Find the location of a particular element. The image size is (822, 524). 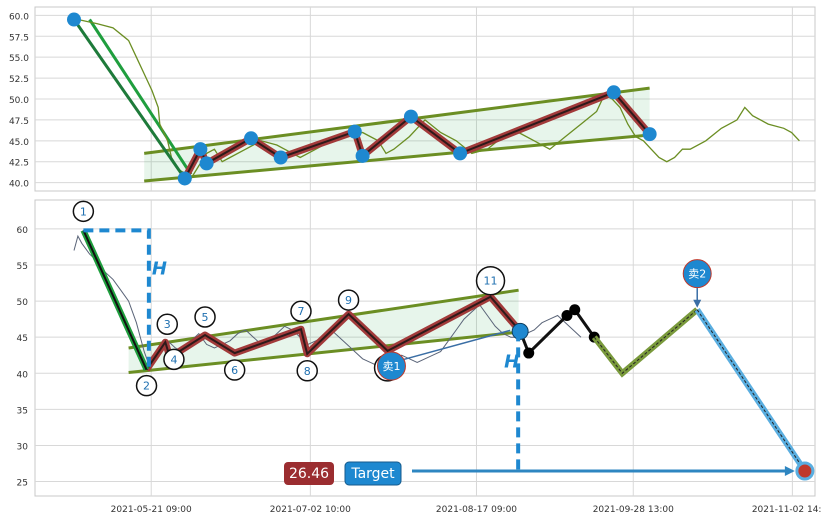

overview-channel-lower is located at coordinates (397, 158).